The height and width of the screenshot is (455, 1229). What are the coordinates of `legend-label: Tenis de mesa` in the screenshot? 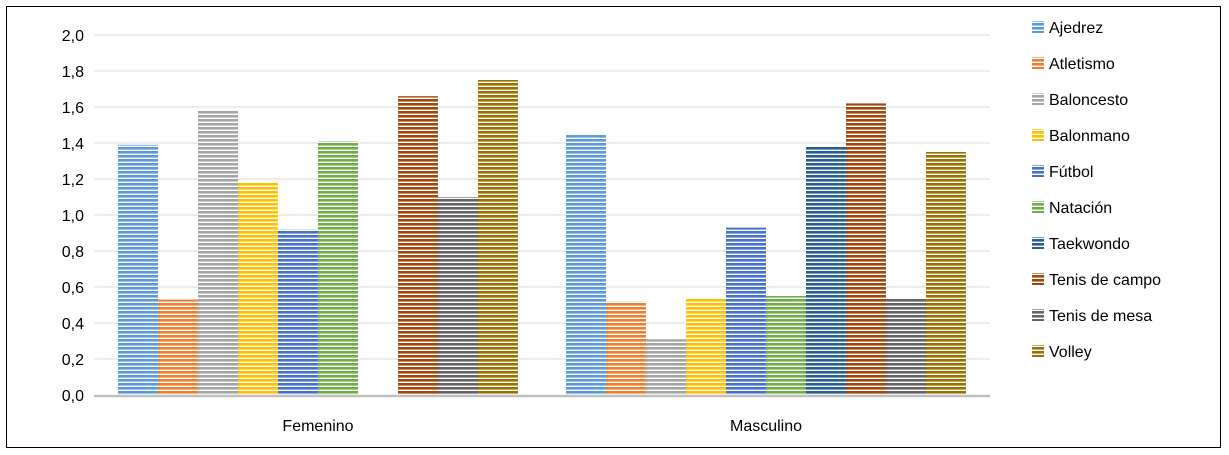 It's located at (1100, 316).